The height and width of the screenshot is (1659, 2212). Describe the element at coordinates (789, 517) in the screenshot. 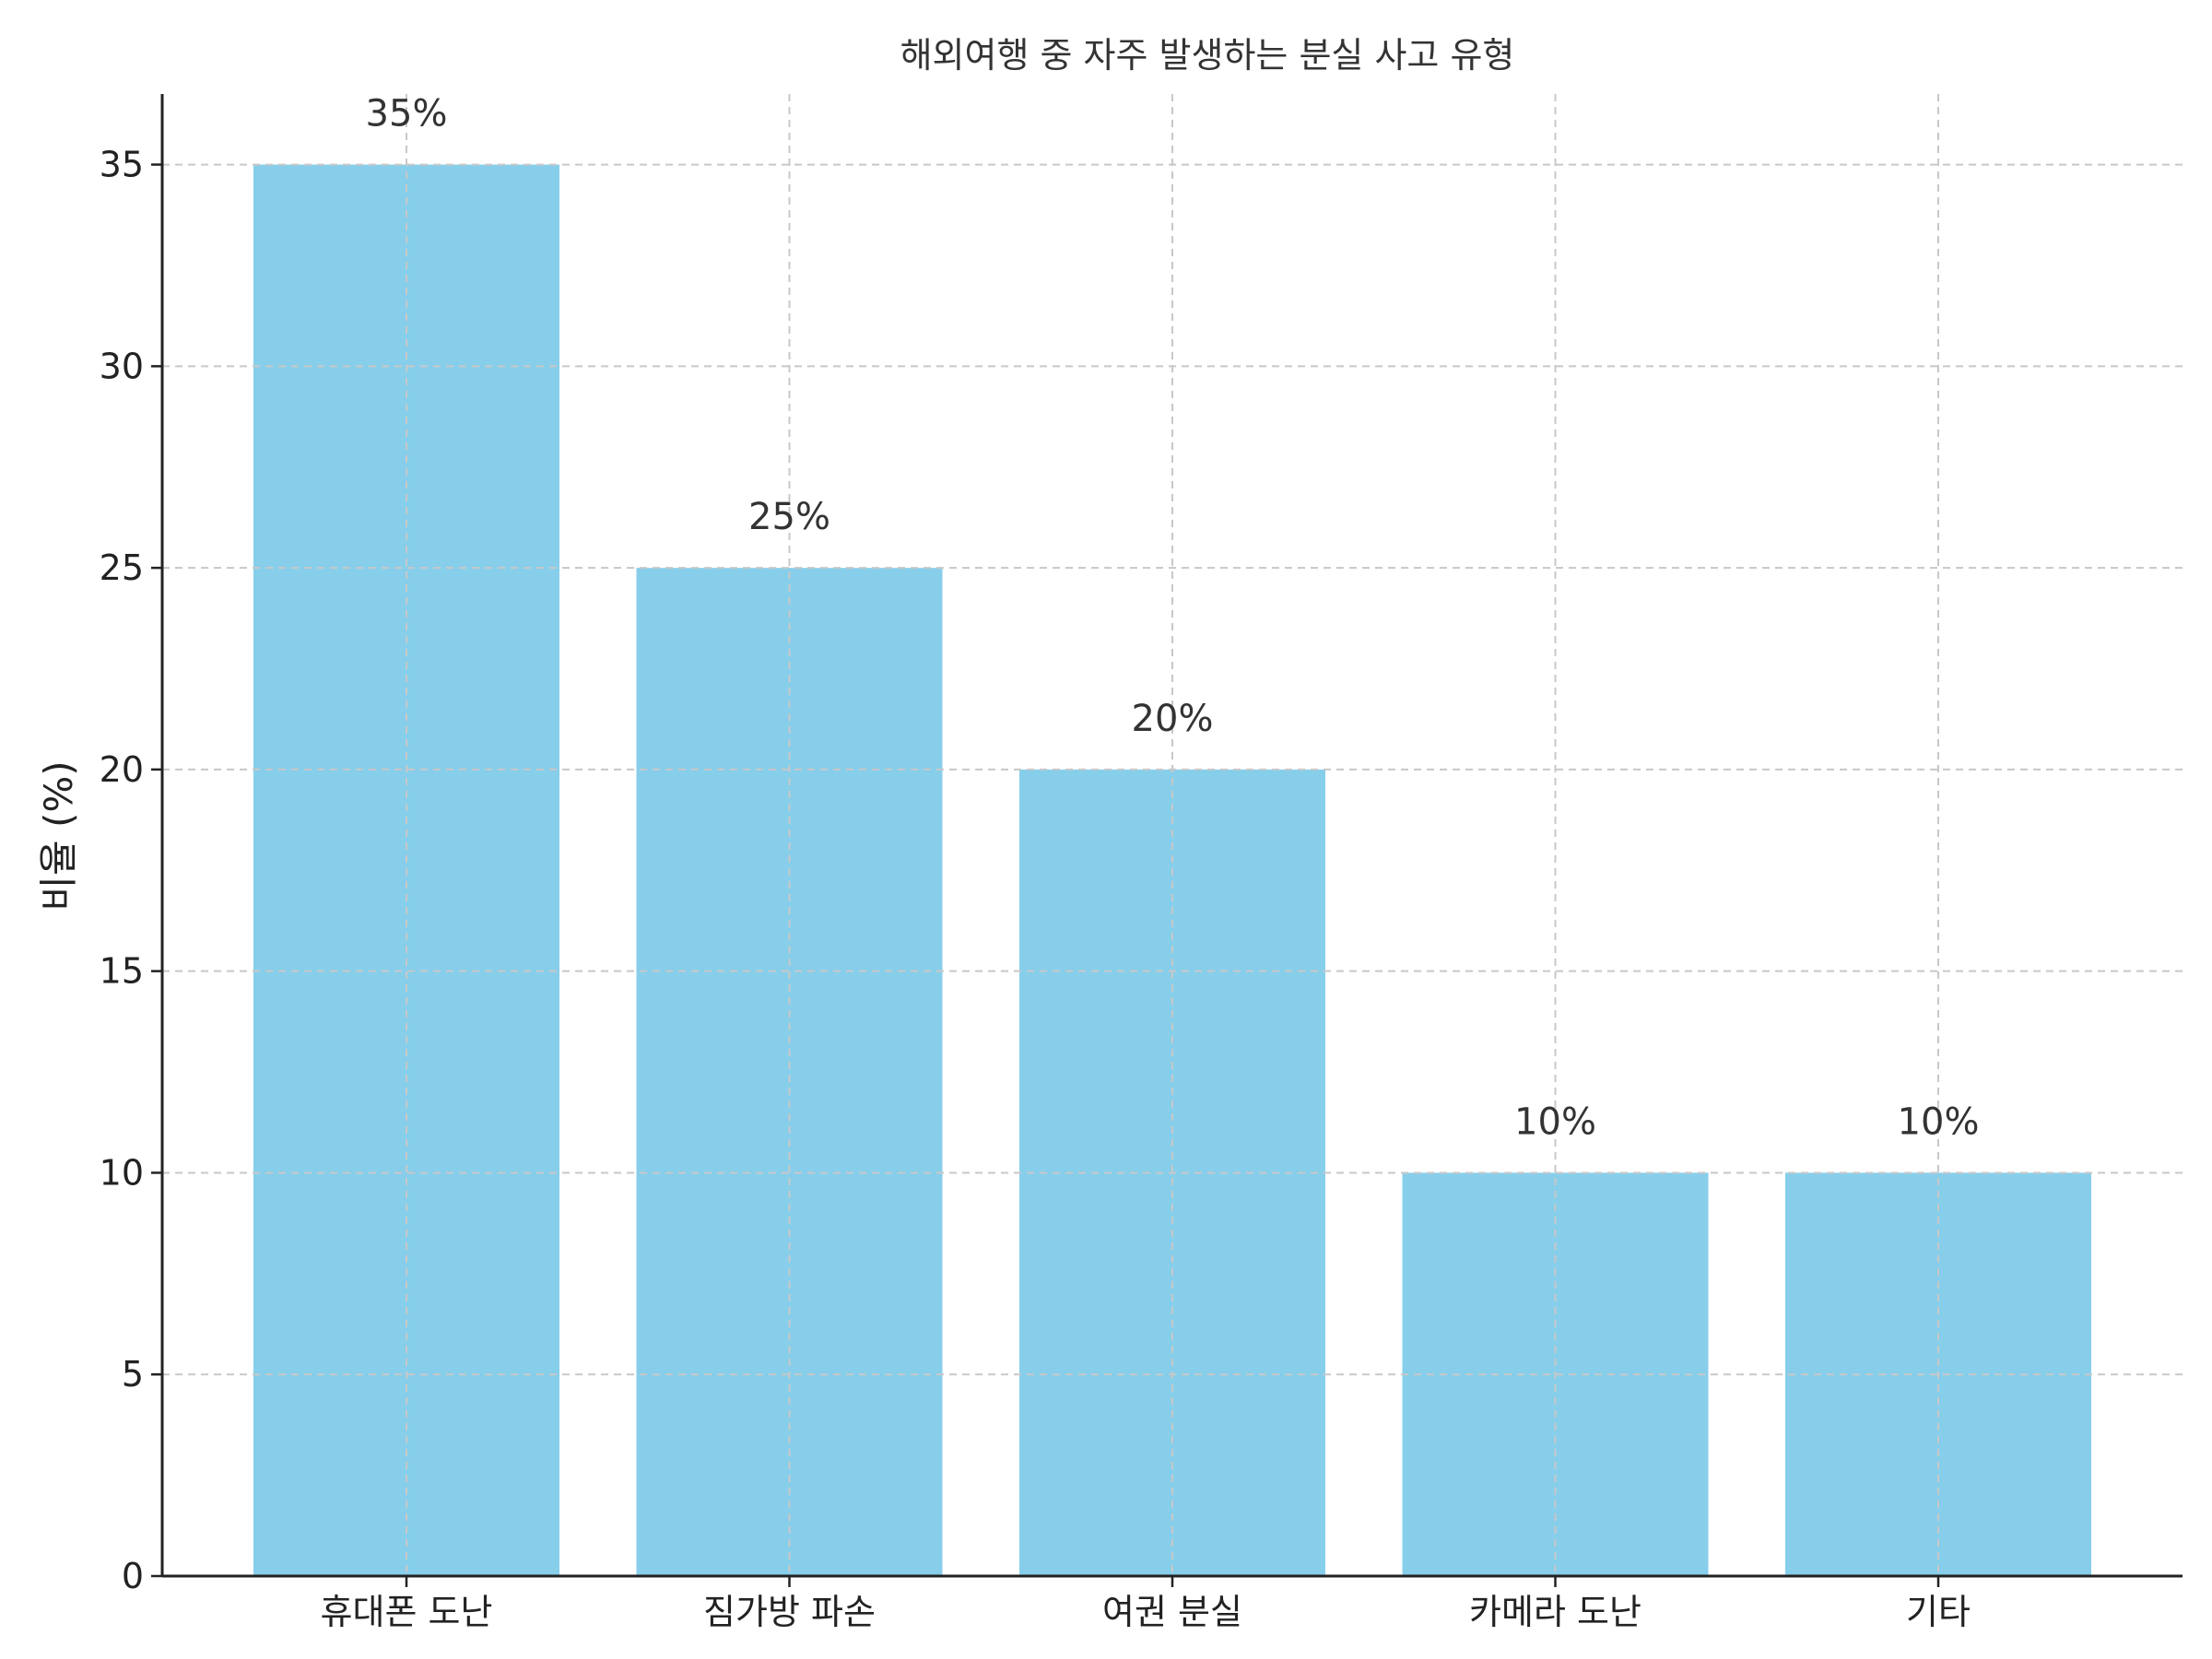

I see `bar-value-label-1: 25%` at that location.